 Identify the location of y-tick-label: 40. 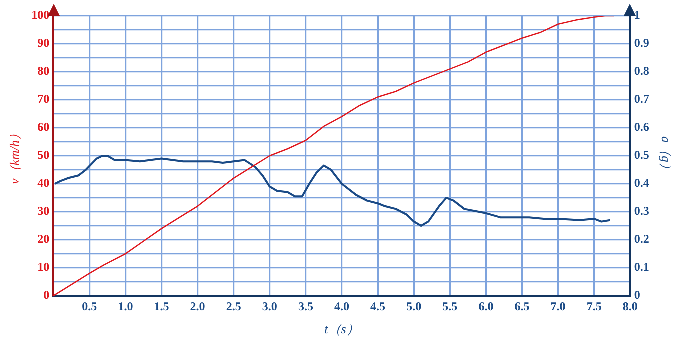
(44, 183).